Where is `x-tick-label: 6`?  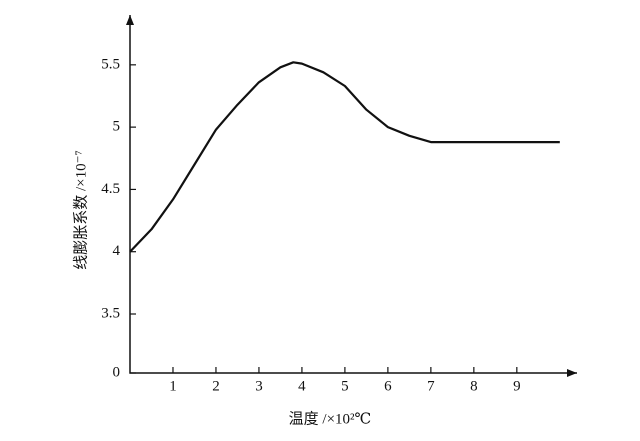
x-tick-label: 6 is located at coordinates (388, 386).